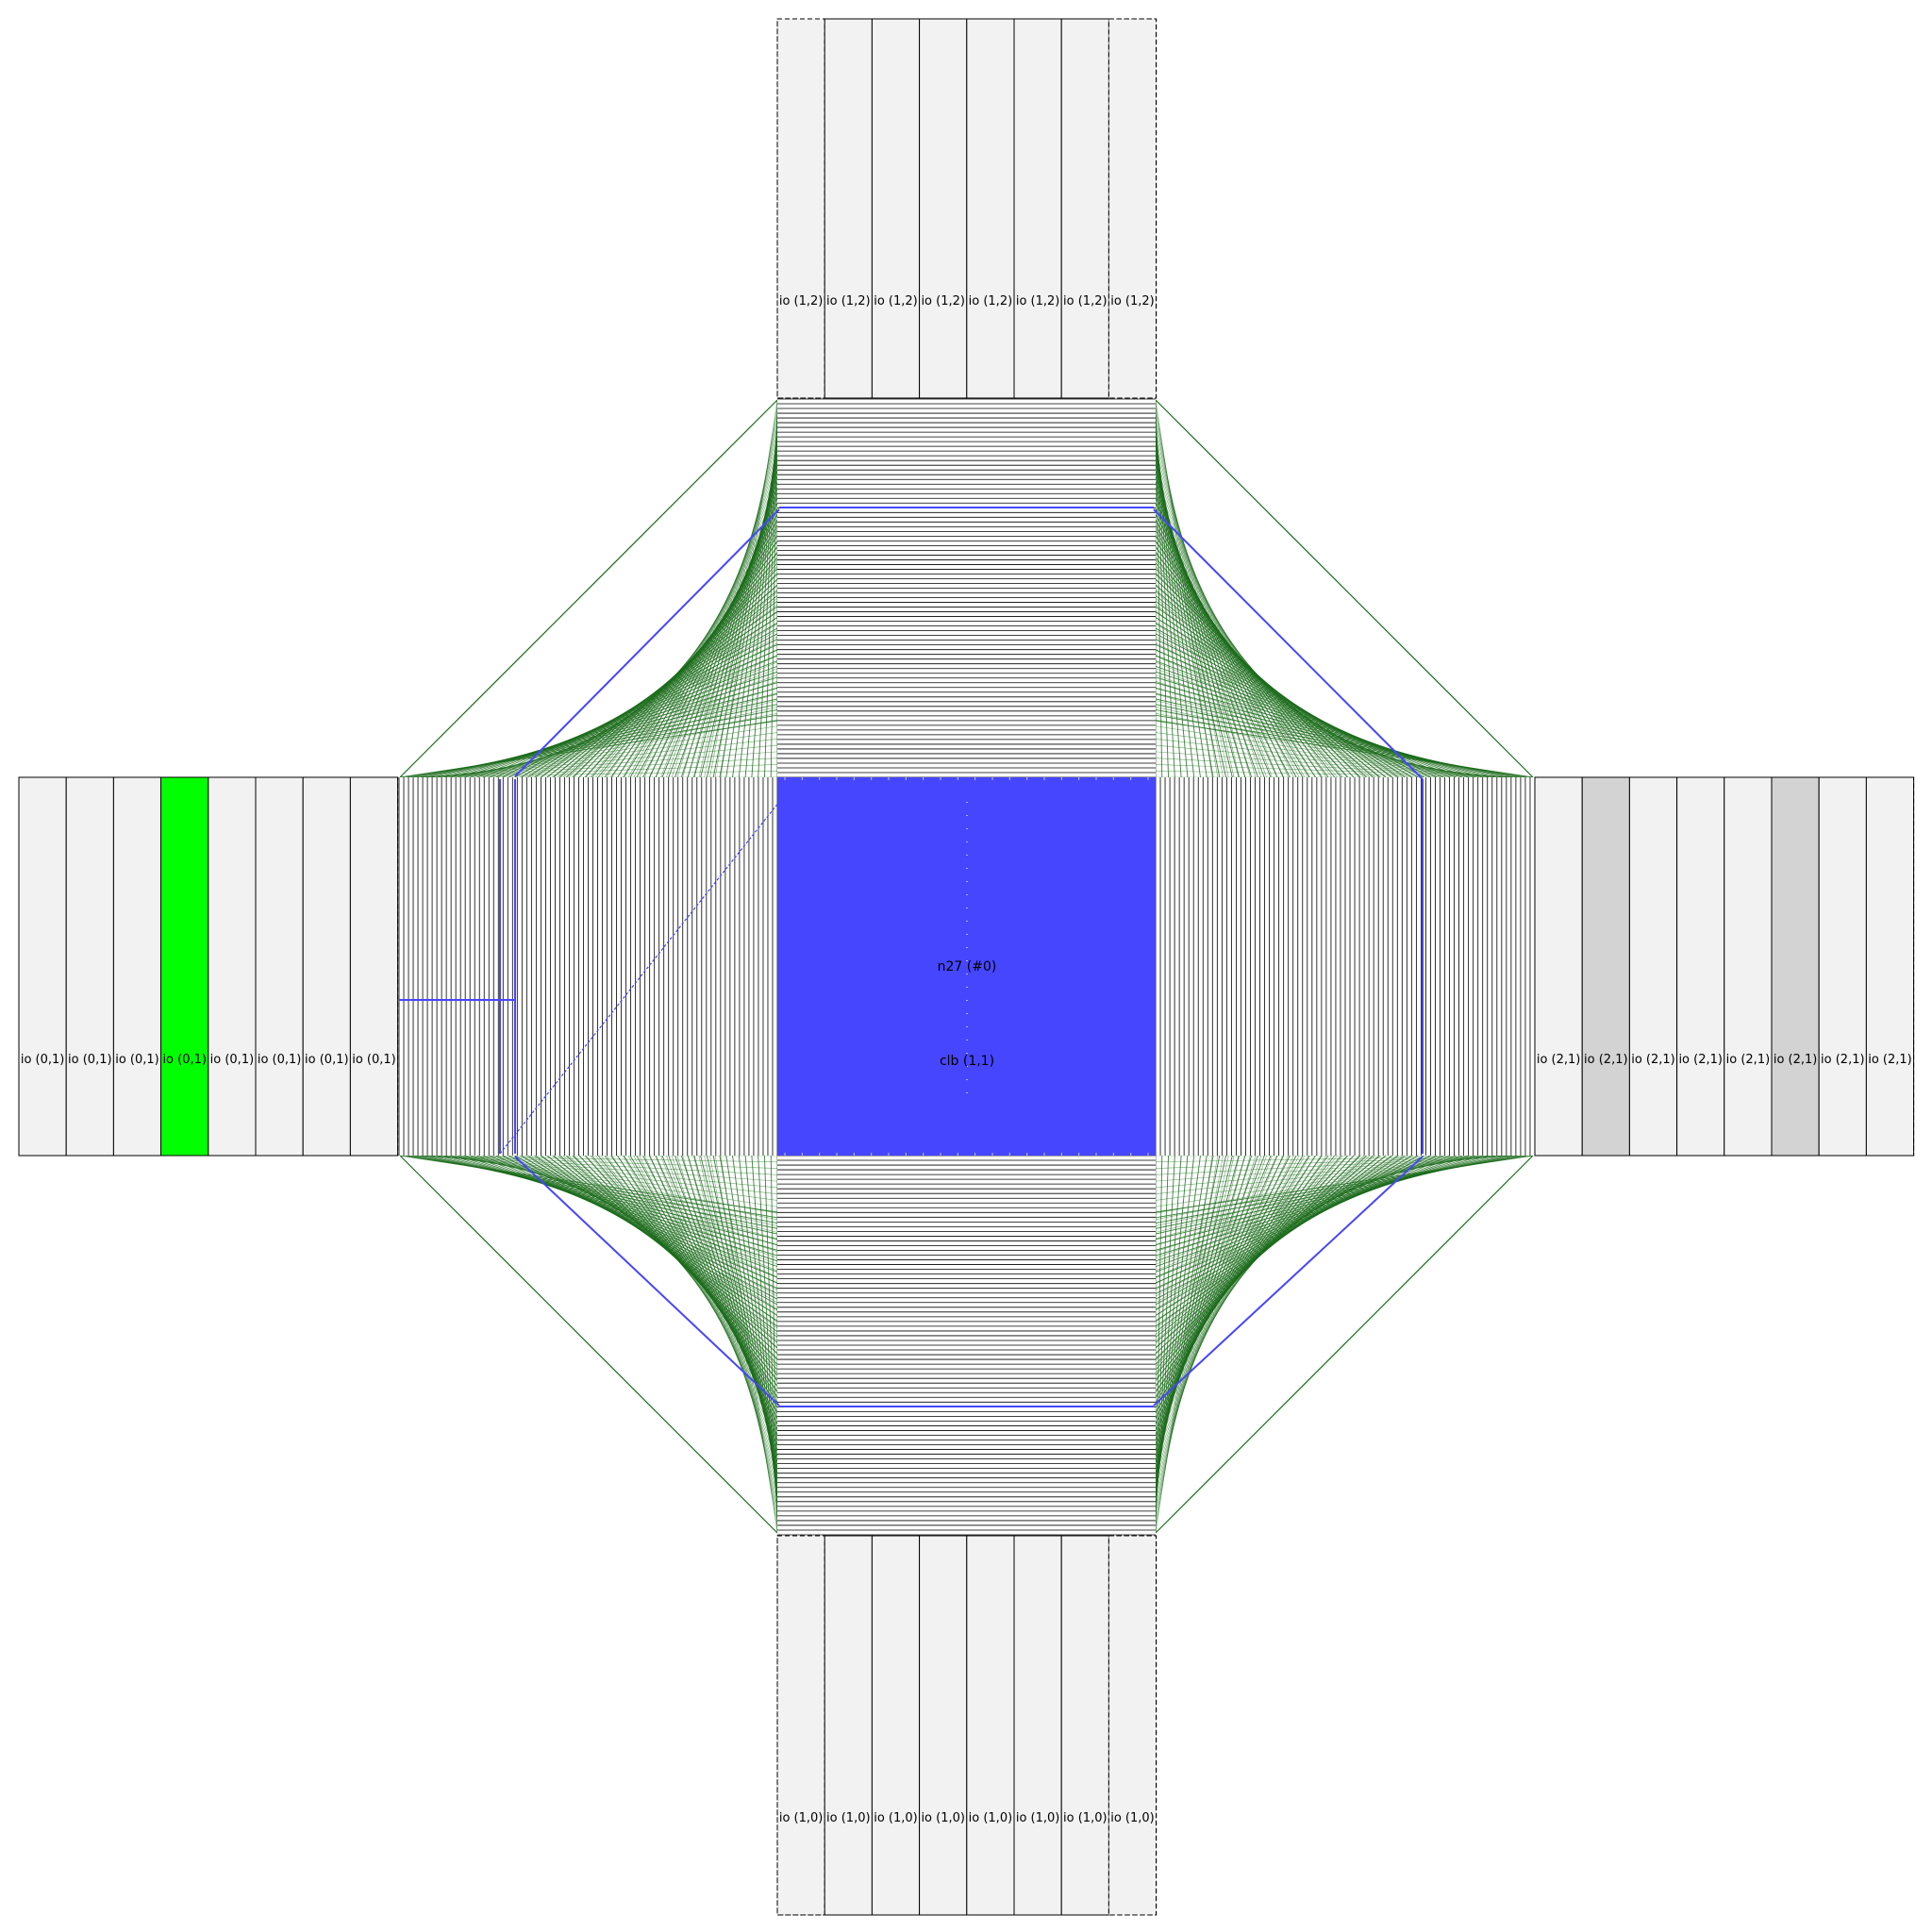 This screenshot has height=1931, width=1932. What do you see at coordinates (1346, 966) in the screenshot?
I see `channel-right` at bounding box center [1346, 966].